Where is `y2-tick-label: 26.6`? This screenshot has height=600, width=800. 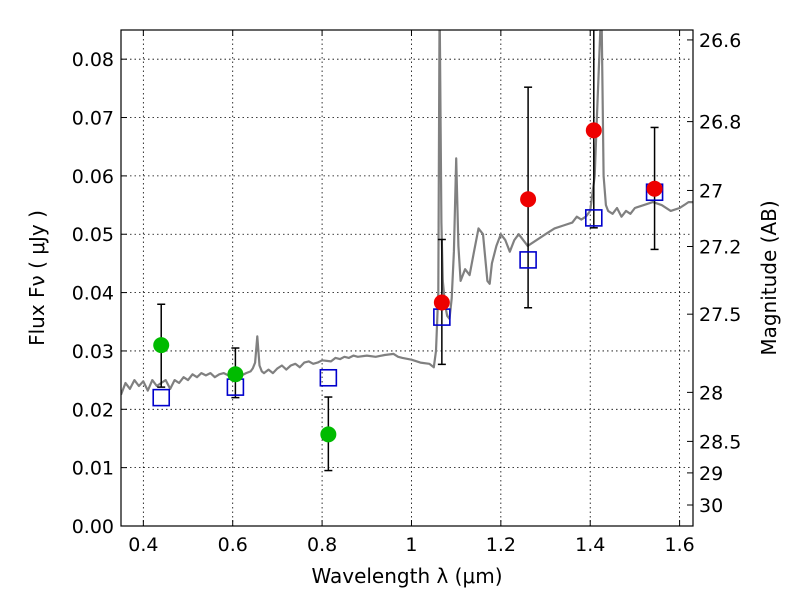 y2-tick-label: 26.6 is located at coordinates (720, 41).